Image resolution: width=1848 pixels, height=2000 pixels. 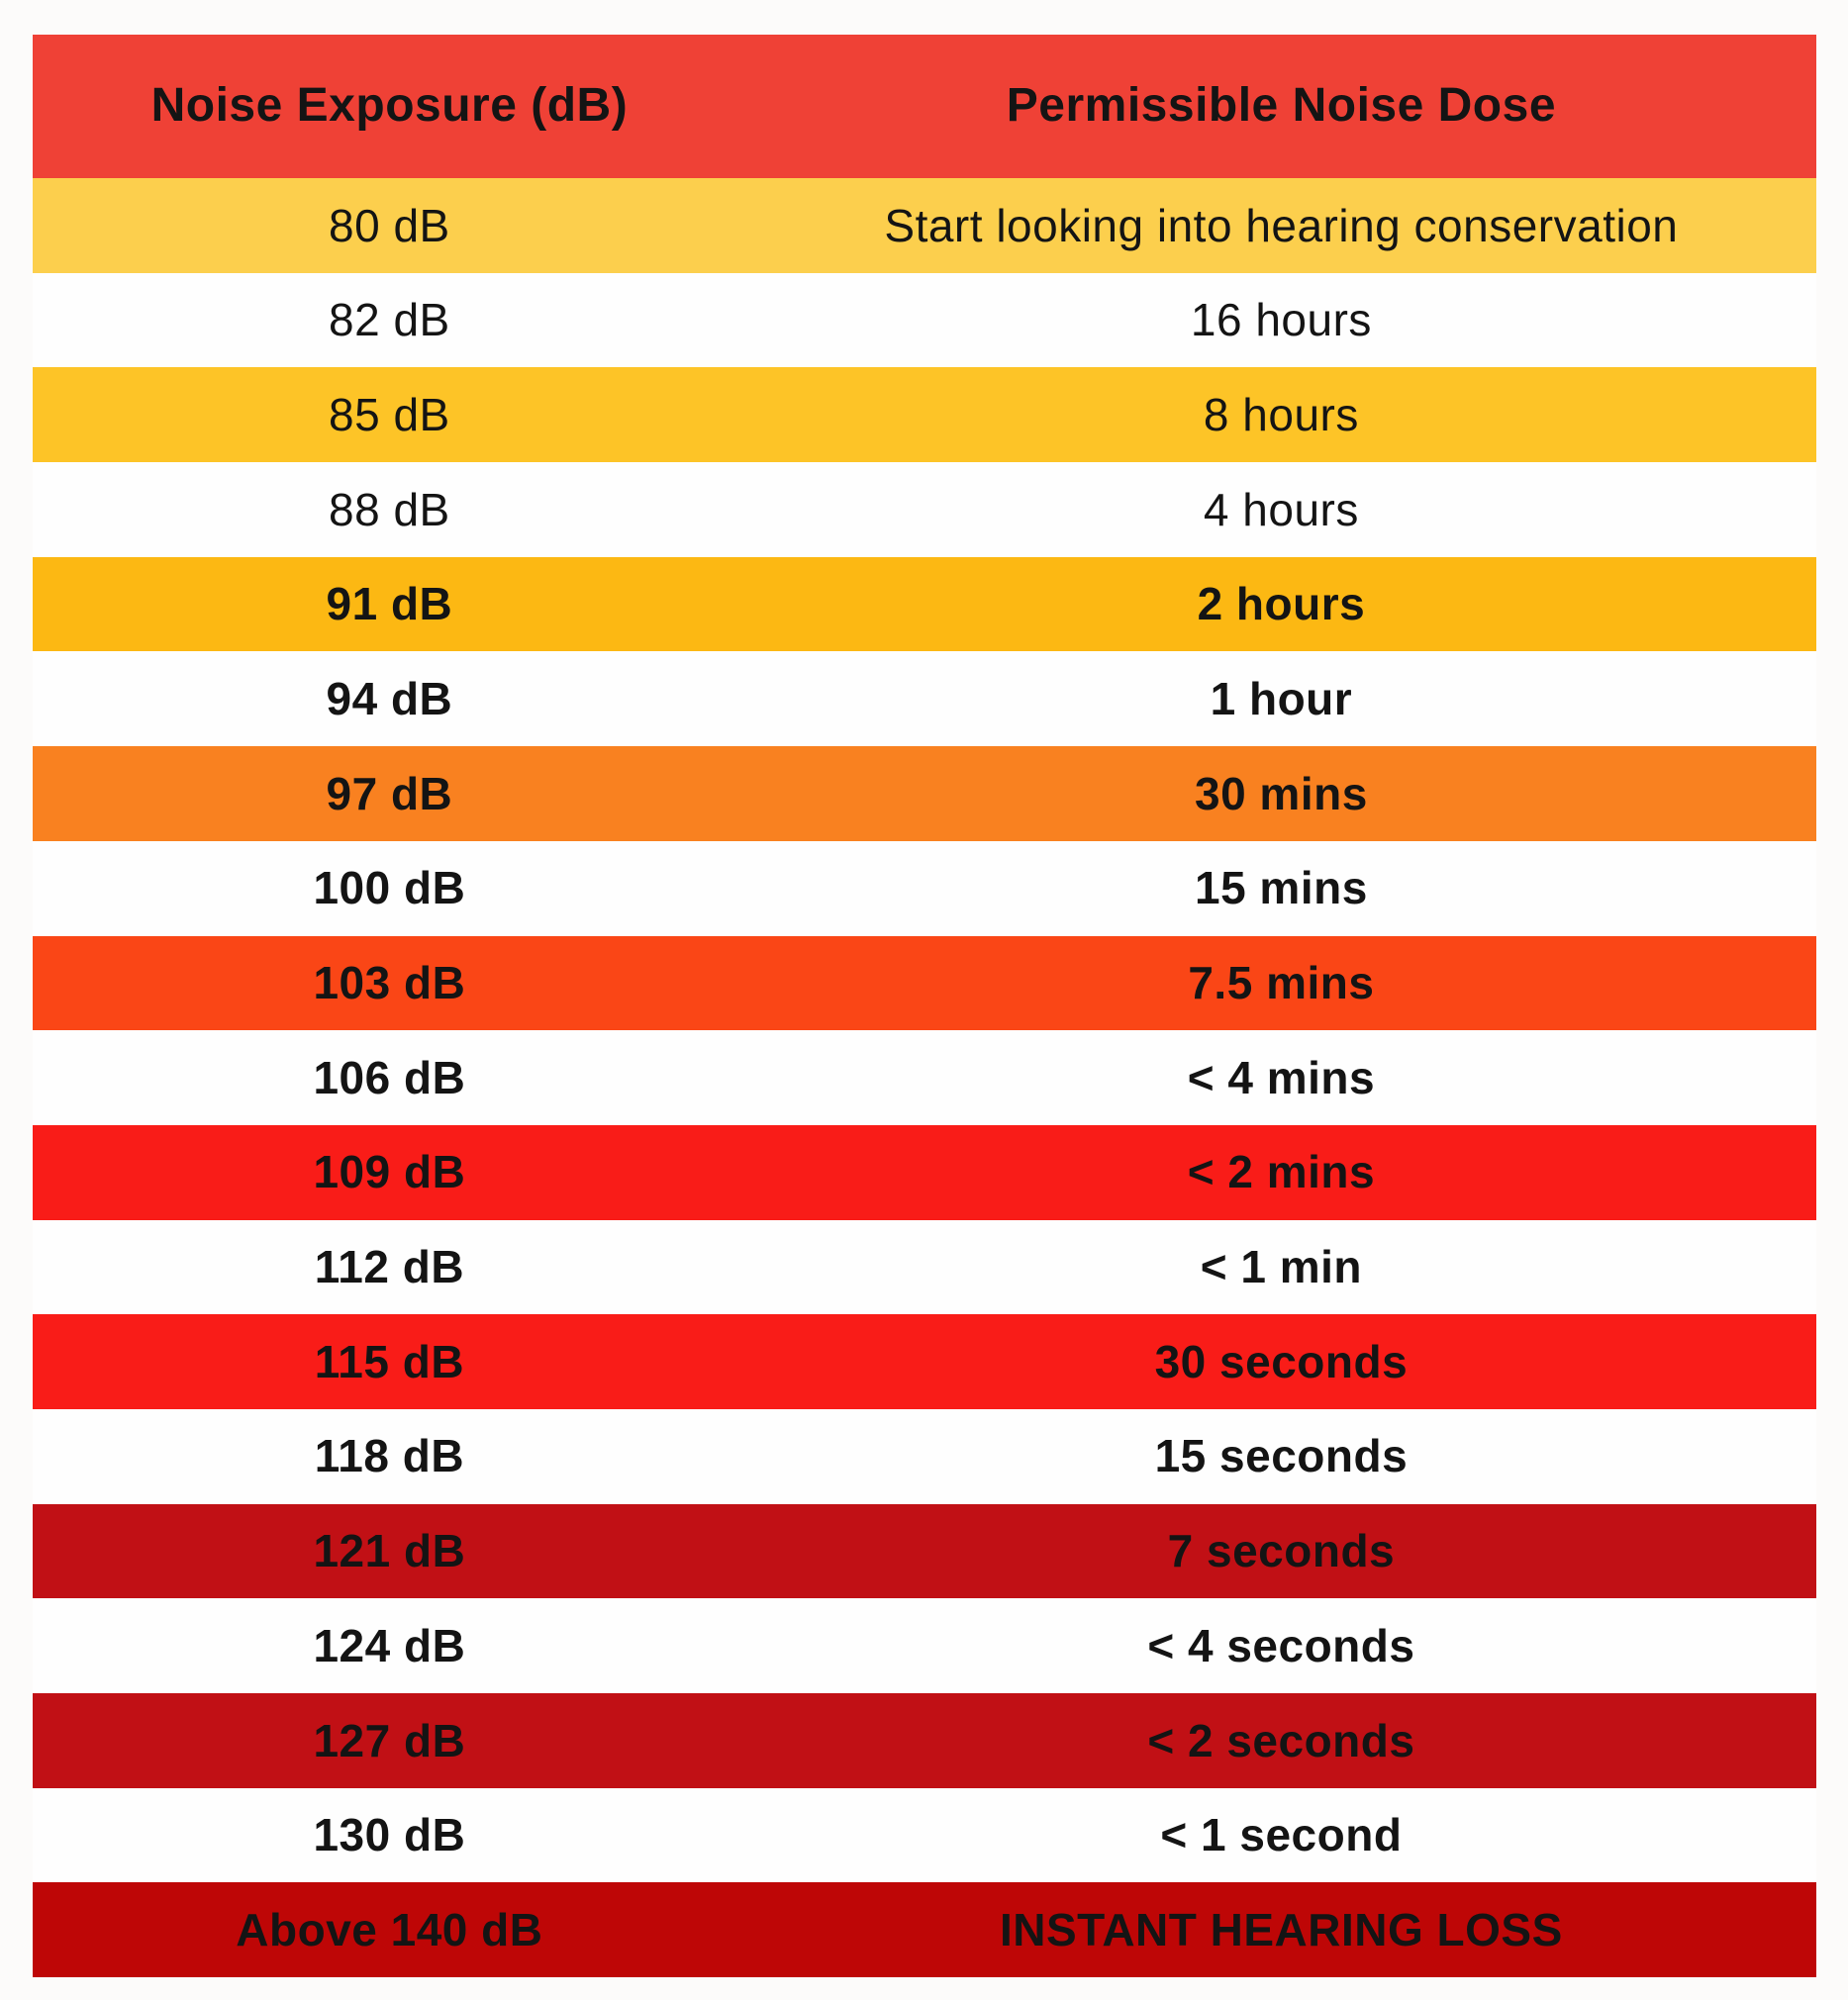 What do you see at coordinates (389, 1740) in the screenshot?
I see `noise-exposure-cell: 127 dB` at bounding box center [389, 1740].